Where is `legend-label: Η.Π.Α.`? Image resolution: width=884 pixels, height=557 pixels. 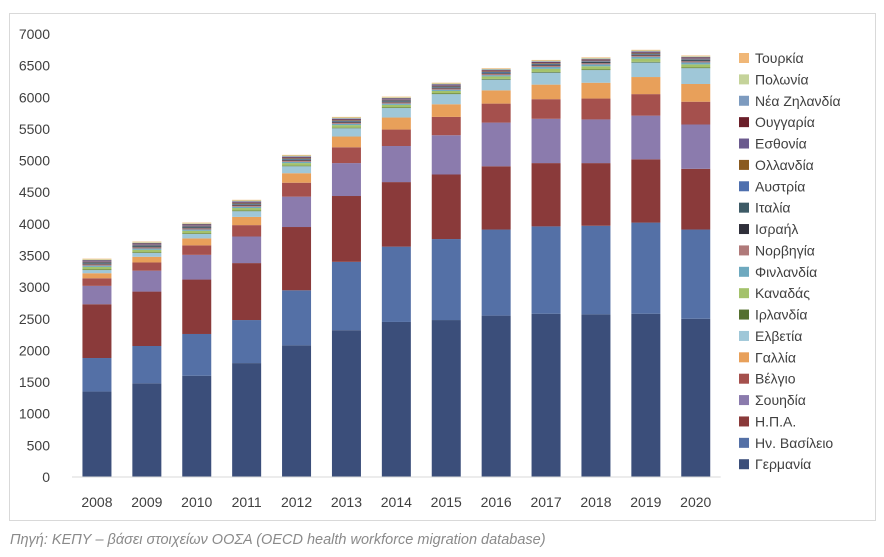 legend-label: Η.Π.Α. is located at coordinates (775, 421).